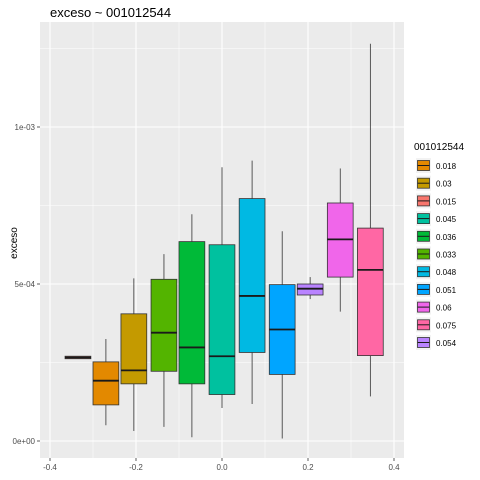  Describe the element at coordinates (446, 343) in the screenshot. I see `legend-label: 0.054` at that location.